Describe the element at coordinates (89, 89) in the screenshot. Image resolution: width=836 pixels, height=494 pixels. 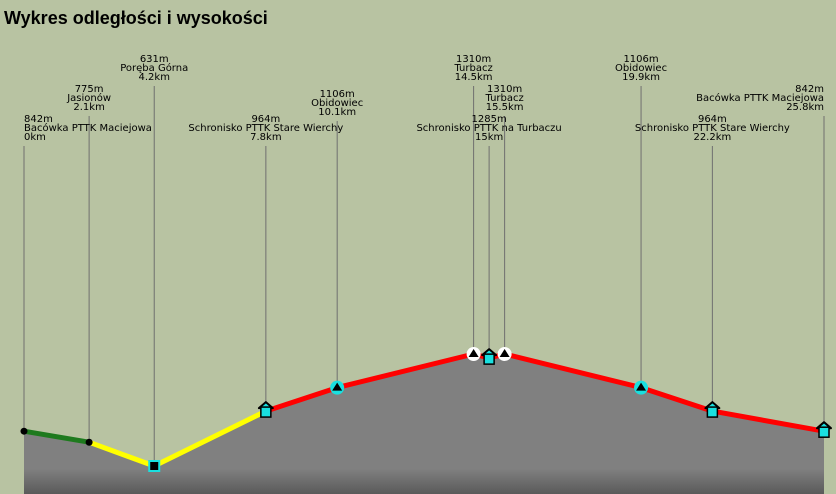
I see `elevation-label: 775m` at that location.